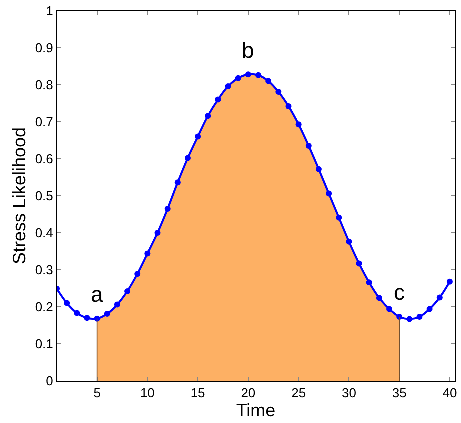 This screenshot has width=461, height=423. I want to click on y-tick-label: 1, so click(50, 11).